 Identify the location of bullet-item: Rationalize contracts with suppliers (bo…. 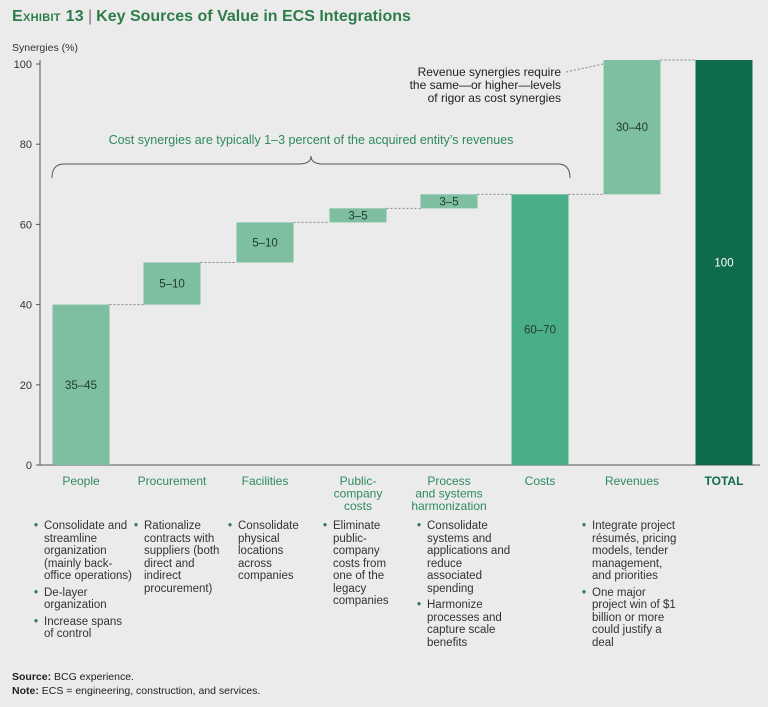
(182, 557).